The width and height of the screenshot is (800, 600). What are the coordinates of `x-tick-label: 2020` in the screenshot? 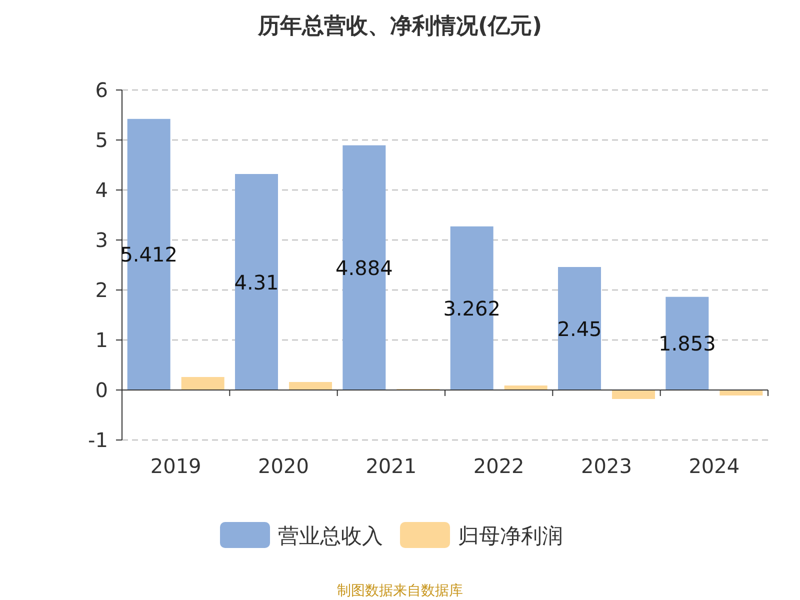 It's located at (283, 466).